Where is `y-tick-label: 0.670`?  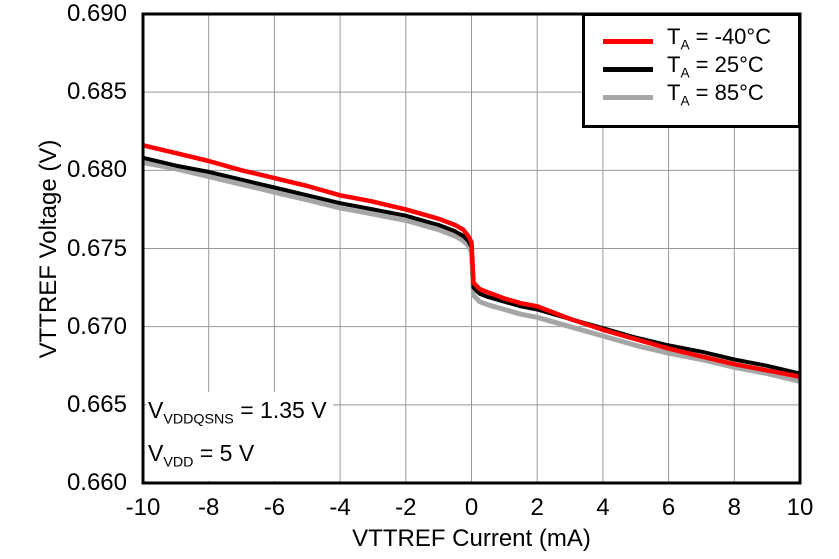 y-tick-label: 0.670 is located at coordinates (96, 326).